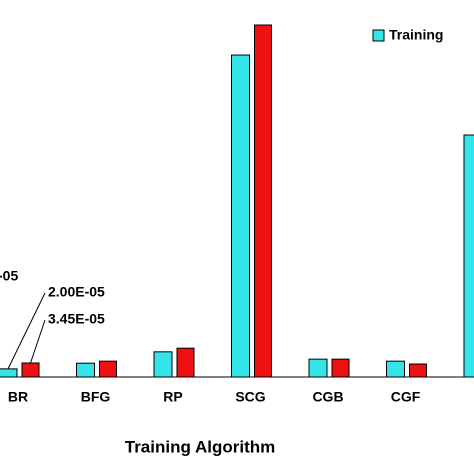  I want to click on annotation: -05, so click(9, 276).